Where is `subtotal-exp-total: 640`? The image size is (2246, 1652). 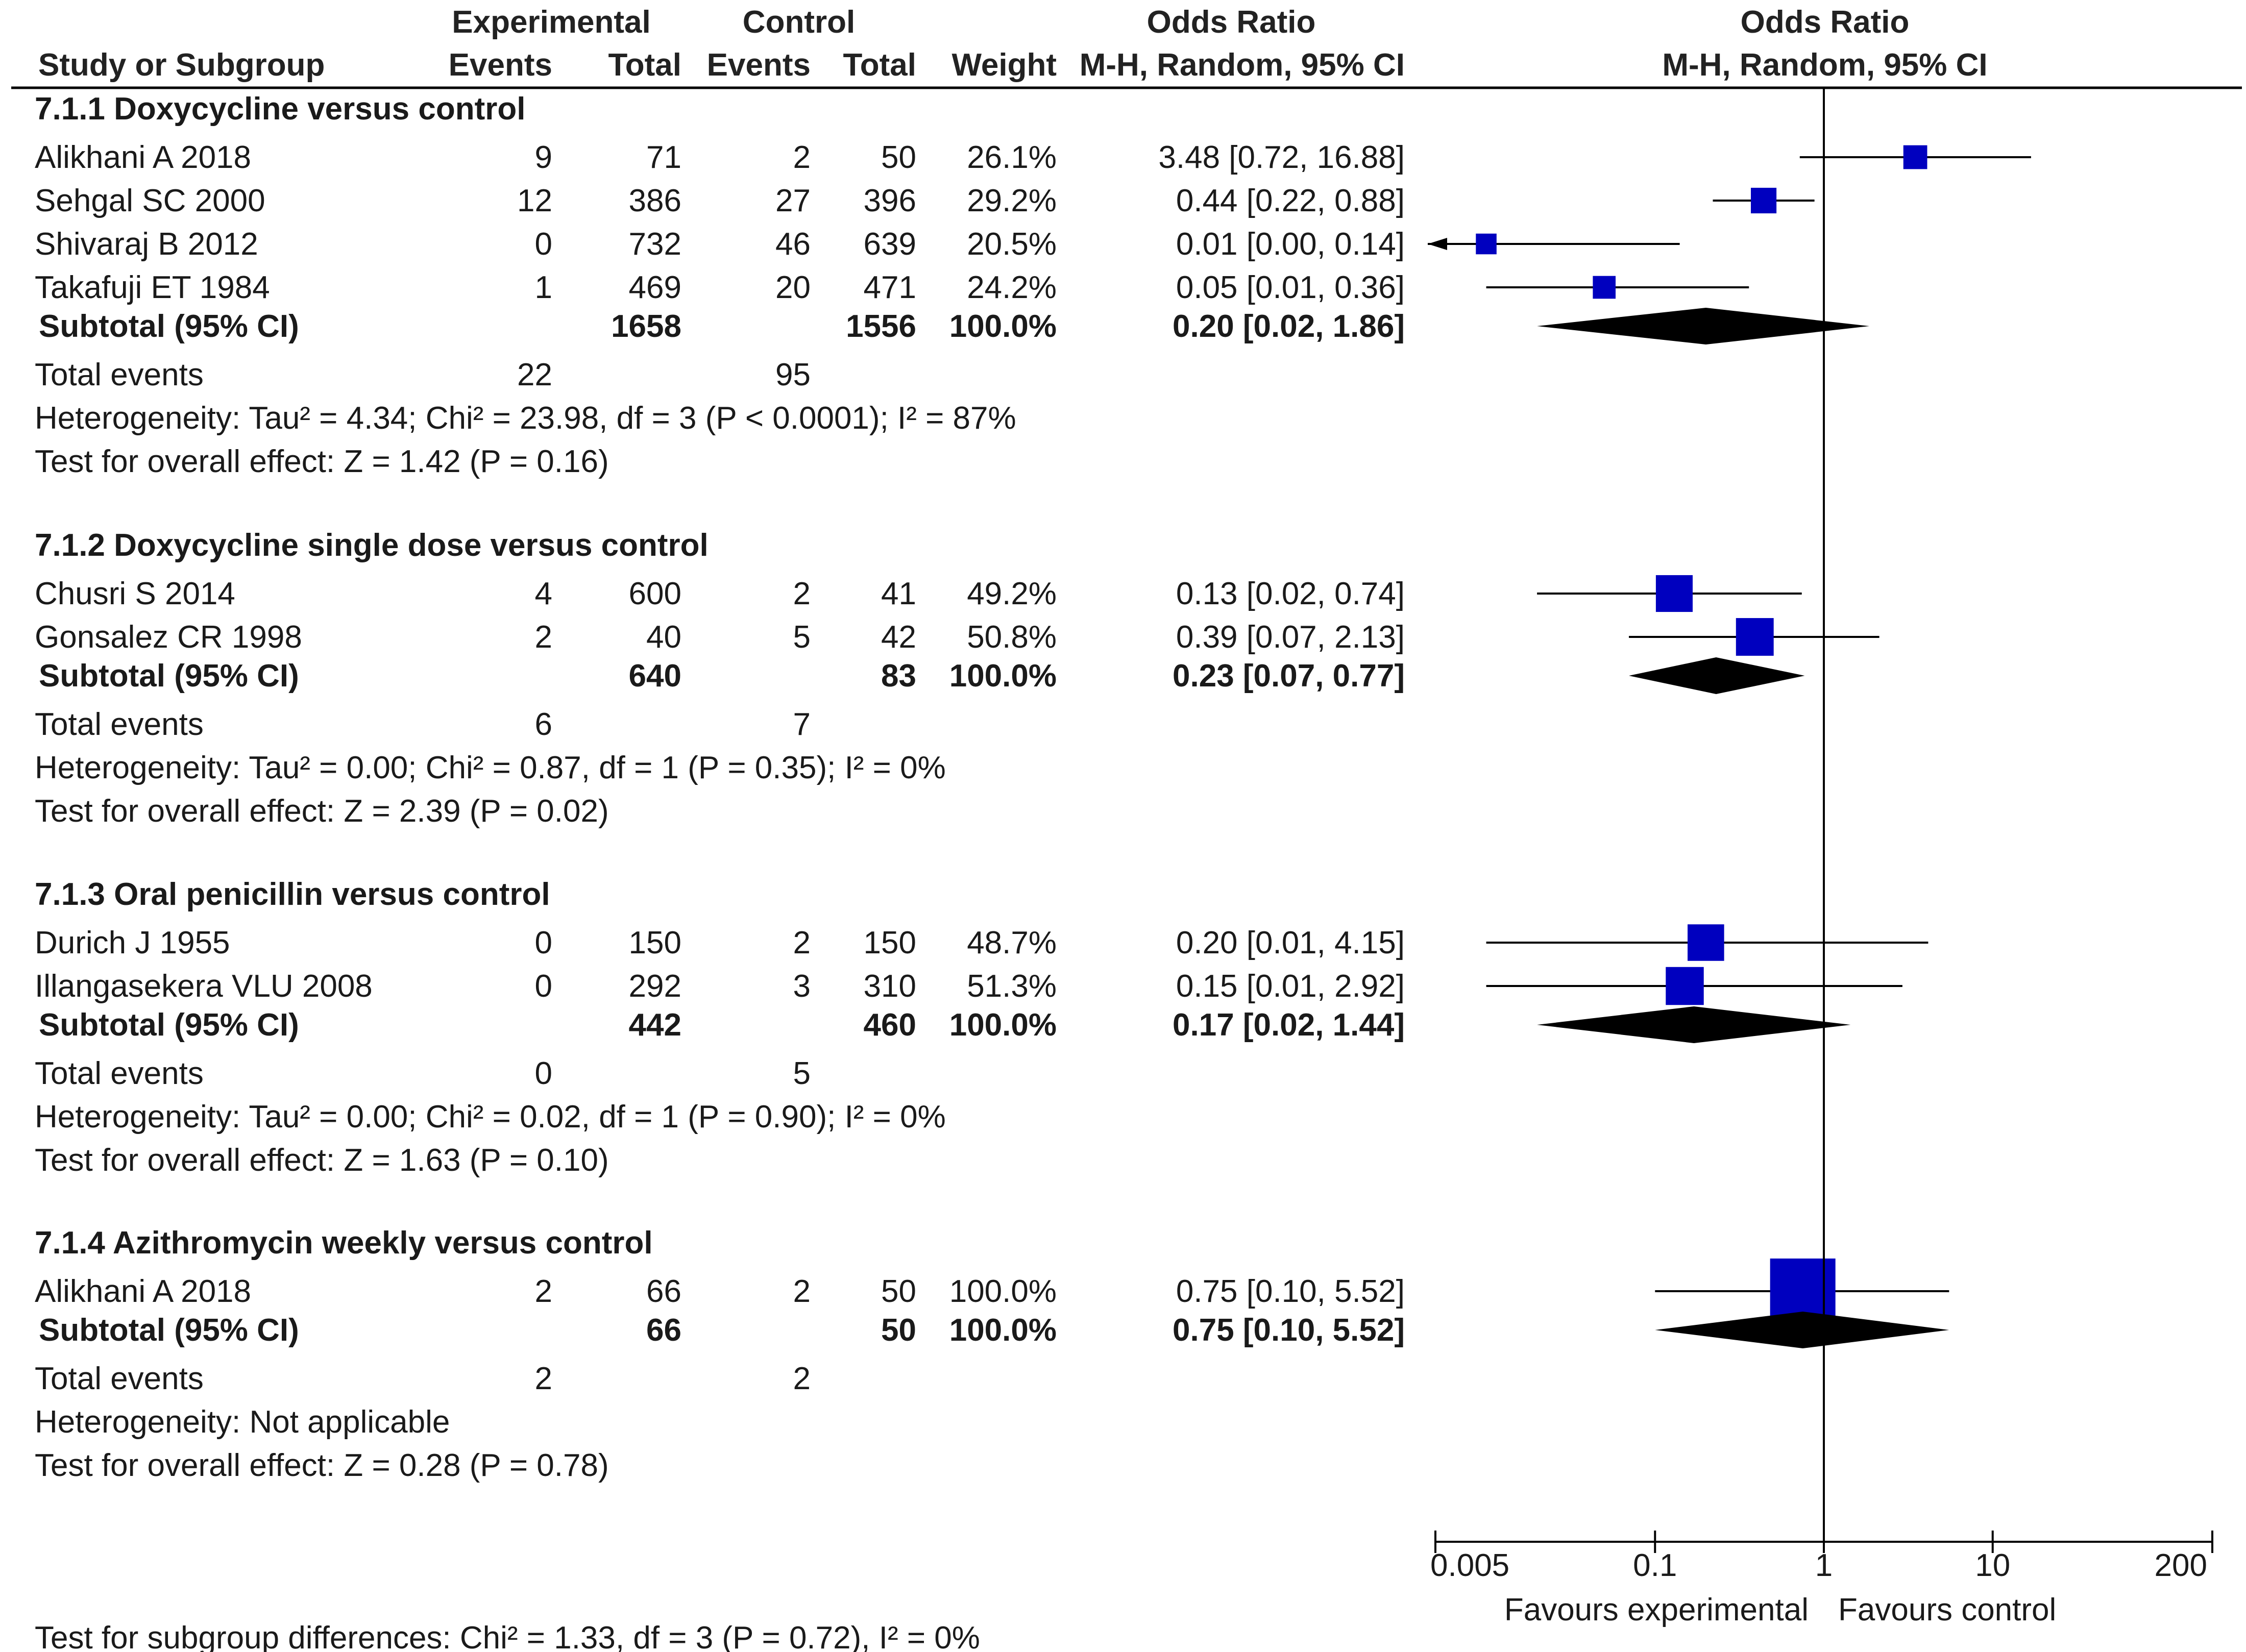 subtotal-exp-total: 640 is located at coordinates (655, 676).